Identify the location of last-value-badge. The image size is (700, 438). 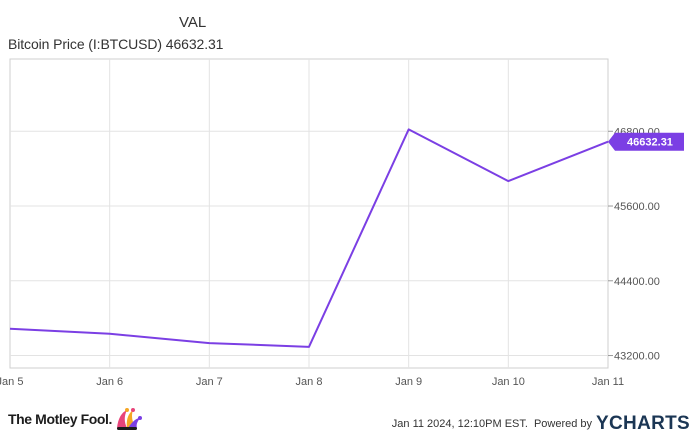
(646, 141).